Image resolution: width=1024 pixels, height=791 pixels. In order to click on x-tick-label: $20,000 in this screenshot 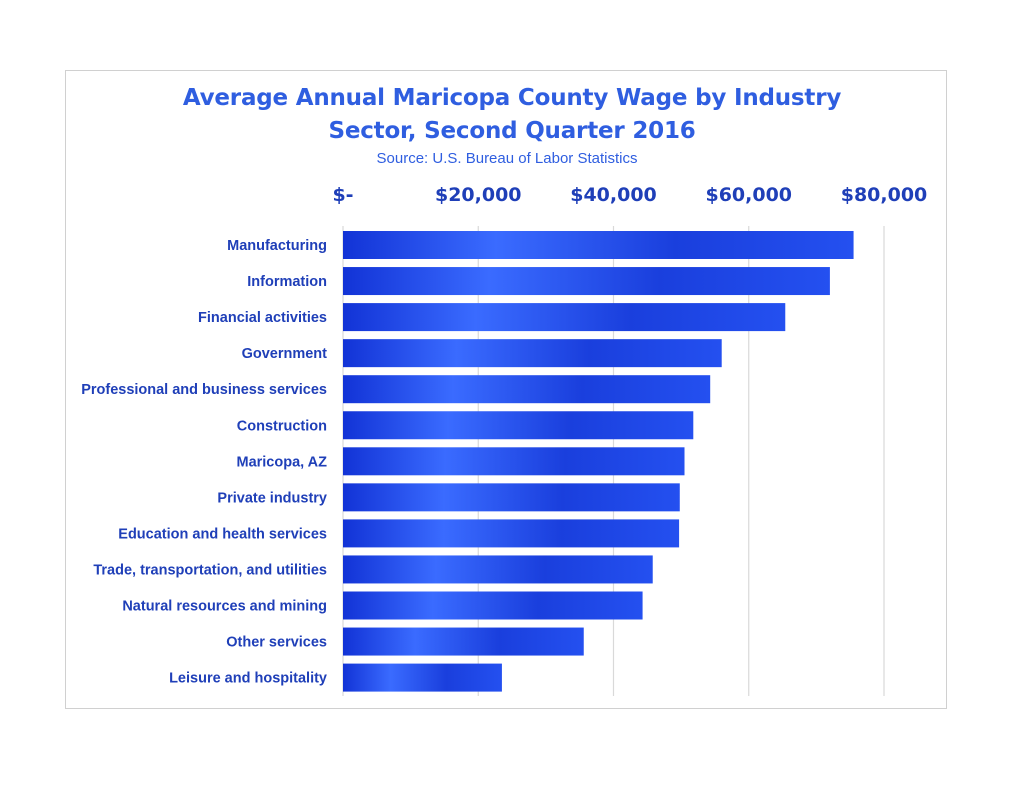, I will do `click(478, 195)`.